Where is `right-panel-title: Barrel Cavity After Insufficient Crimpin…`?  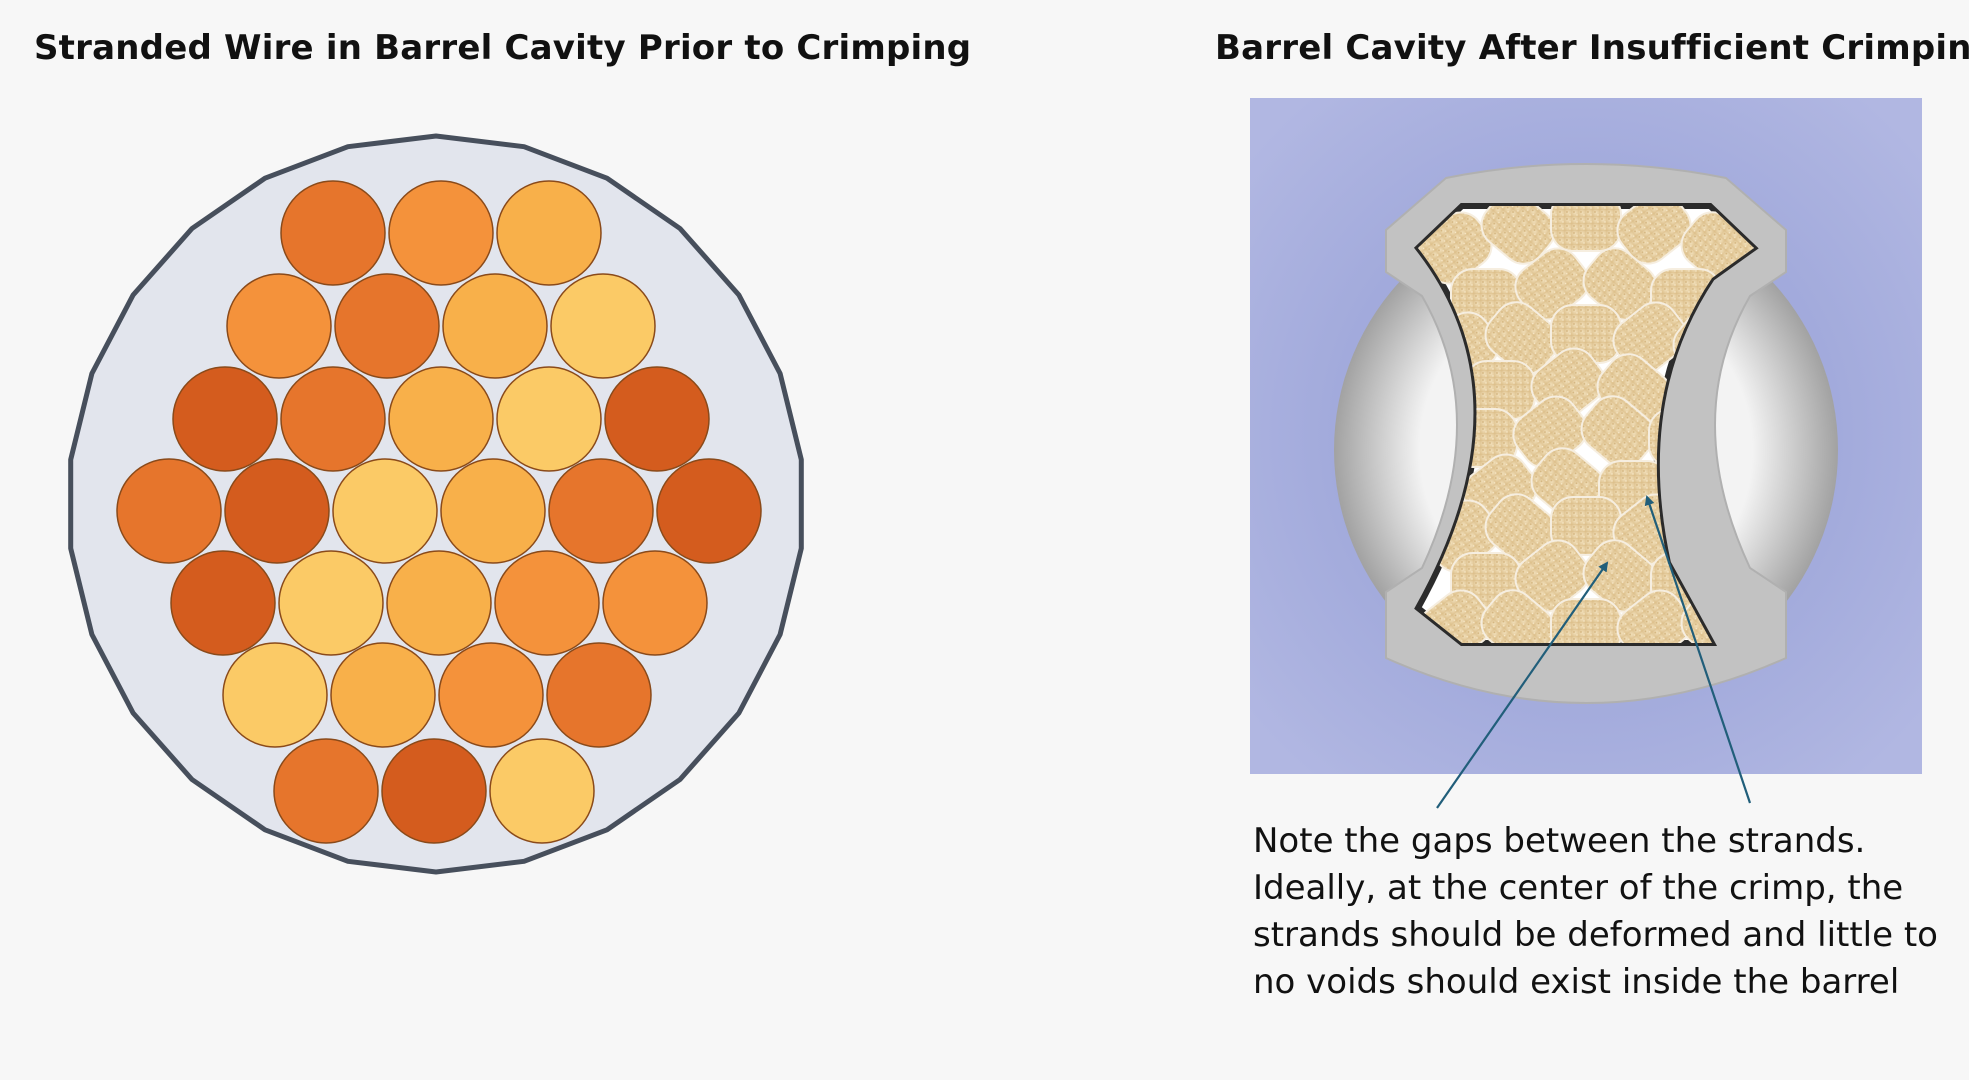 right-panel-title: Barrel Cavity After Insufficient Crimpin… is located at coordinates (1592, 48).